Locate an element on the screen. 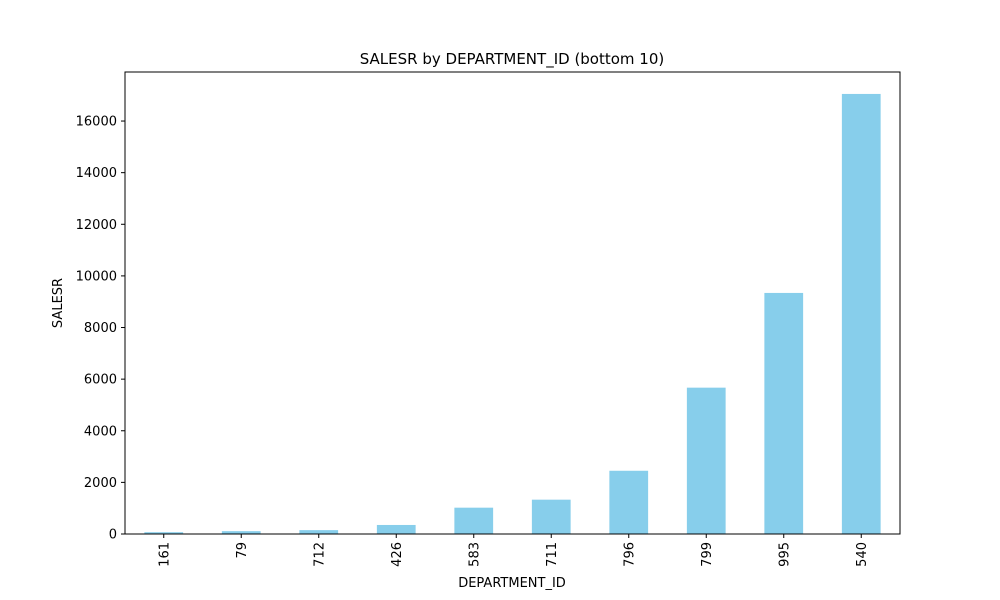  x-tick-label: 995 is located at coordinates (784, 554).